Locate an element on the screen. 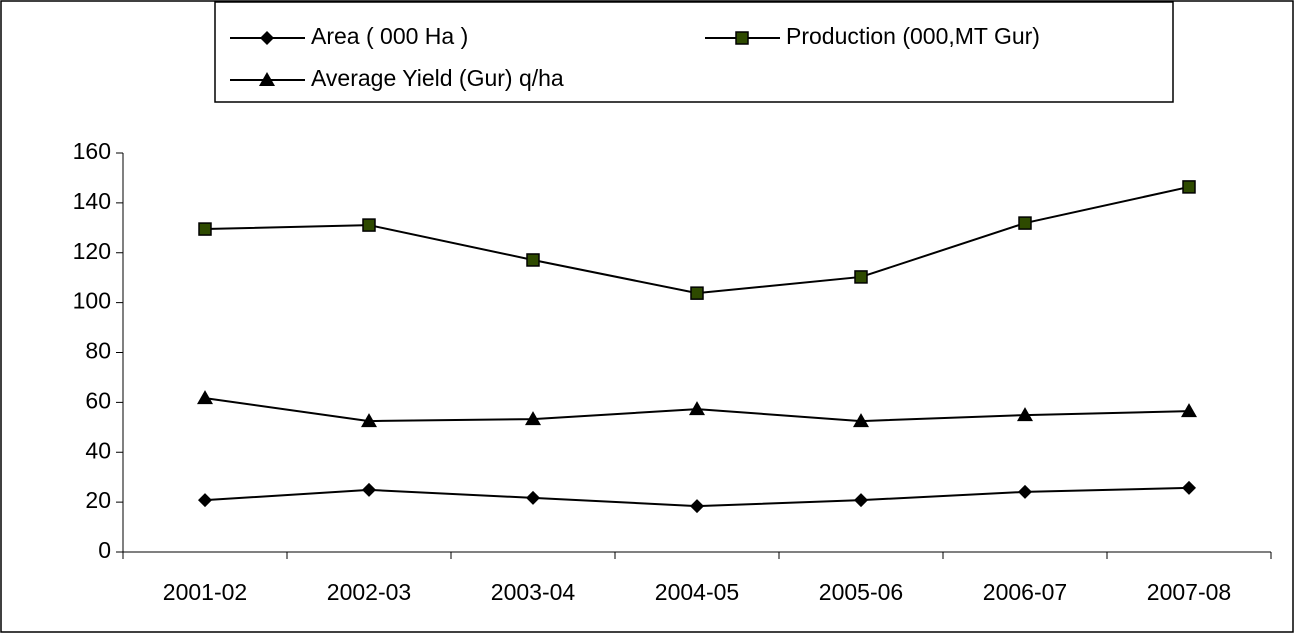  y-tick-label: 80 is located at coordinates (98, 351).